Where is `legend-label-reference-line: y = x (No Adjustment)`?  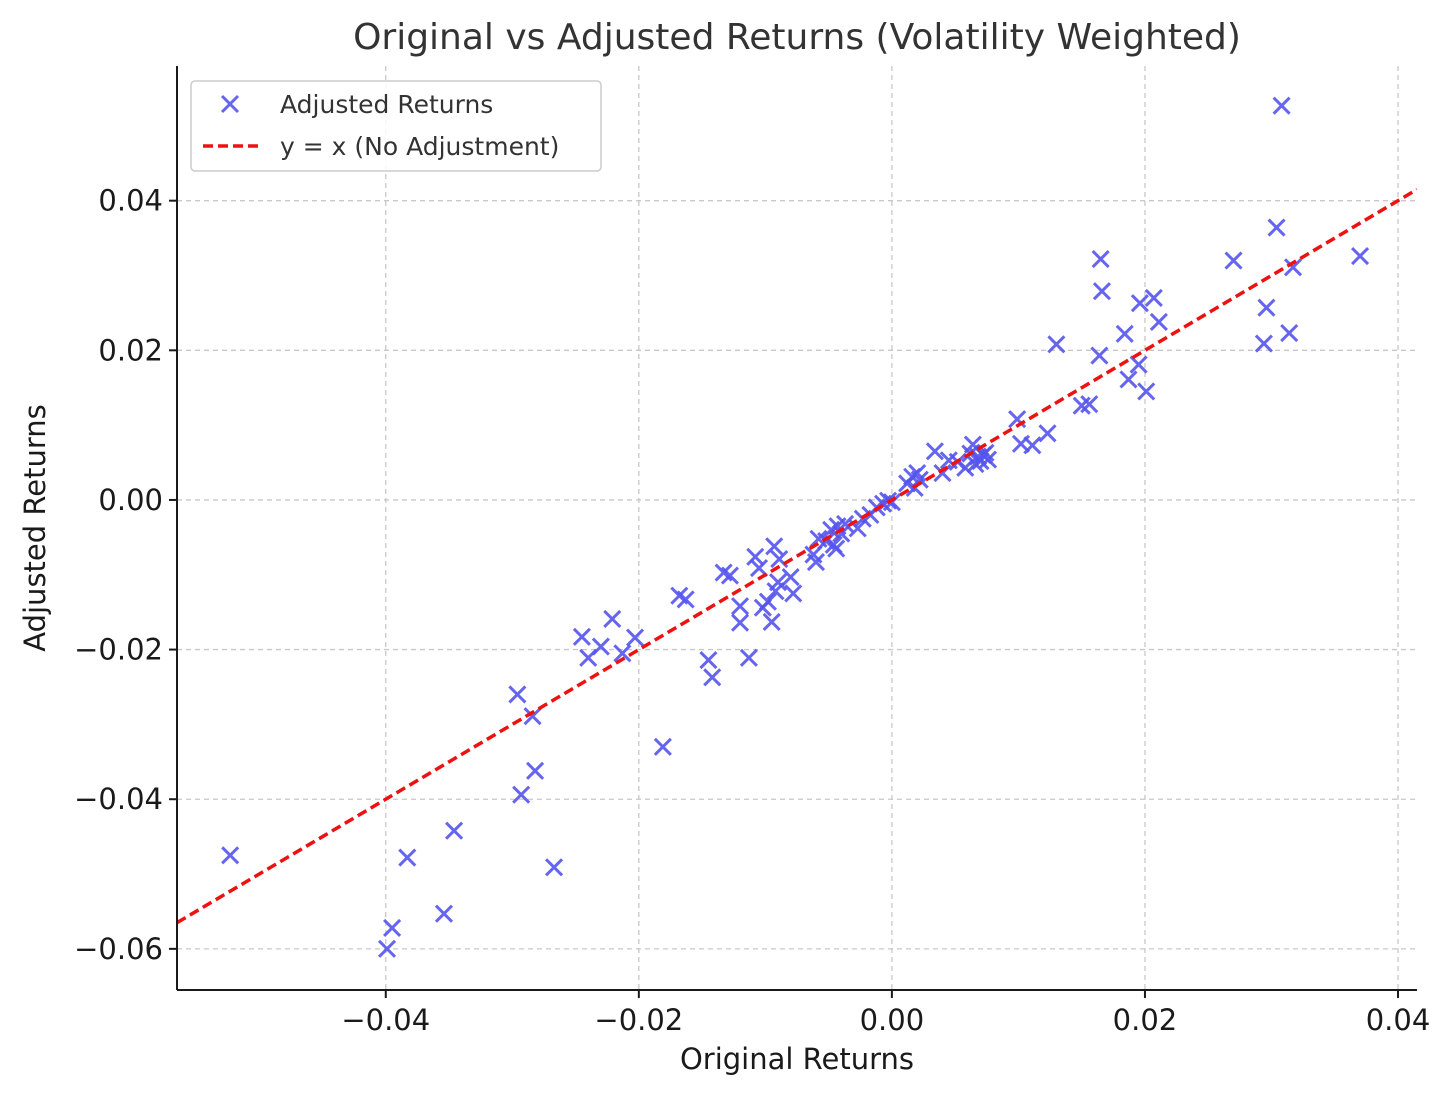
legend-label-reference-line: y = x (No Adjustment) is located at coordinates (419, 146).